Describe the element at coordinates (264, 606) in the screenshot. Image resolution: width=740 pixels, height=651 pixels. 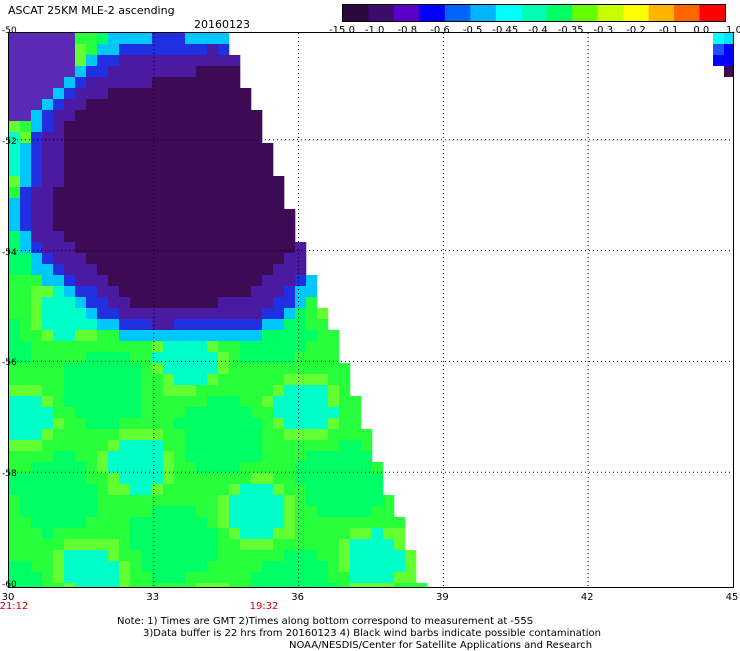
I see `time-label-2: 19:32` at that location.